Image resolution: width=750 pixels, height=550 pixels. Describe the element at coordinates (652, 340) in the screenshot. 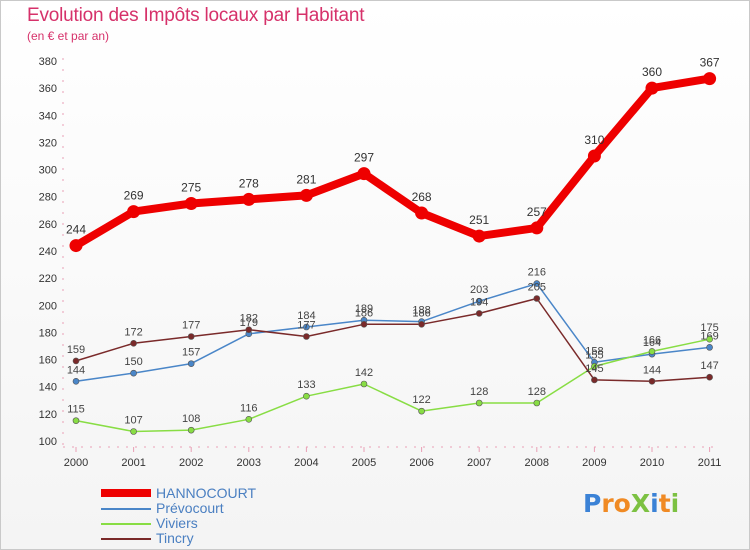

I see `data-label-viviers: 166` at that location.